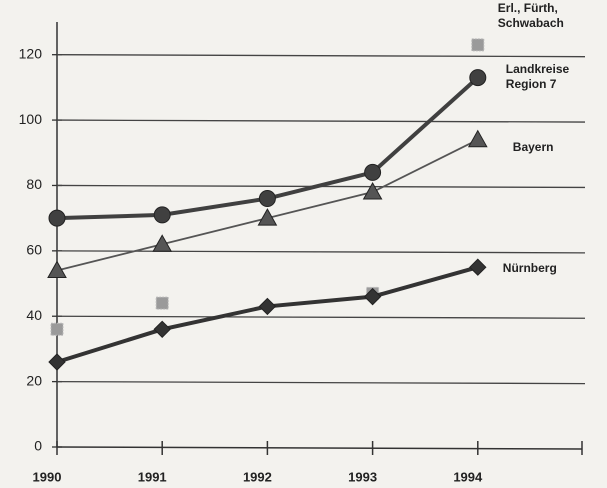 The image size is (607, 488). Describe the element at coordinates (31, 119) in the screenshot. I see `y-tick-label: 100` at that location.